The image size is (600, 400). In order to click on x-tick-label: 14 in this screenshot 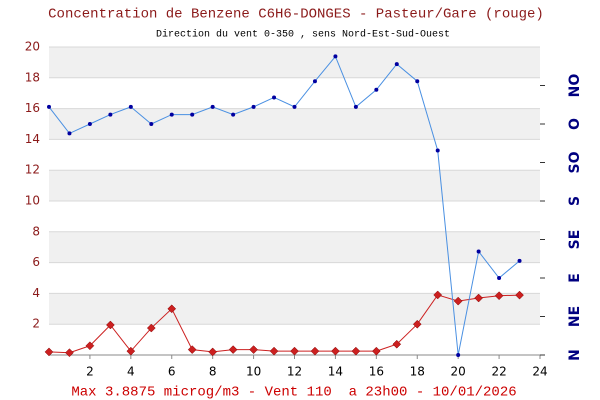, I will do `click(335, 372)`.